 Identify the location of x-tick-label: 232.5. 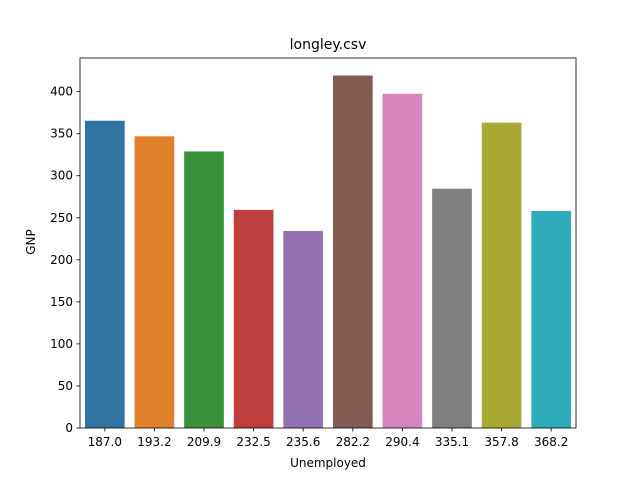
(253, 442).